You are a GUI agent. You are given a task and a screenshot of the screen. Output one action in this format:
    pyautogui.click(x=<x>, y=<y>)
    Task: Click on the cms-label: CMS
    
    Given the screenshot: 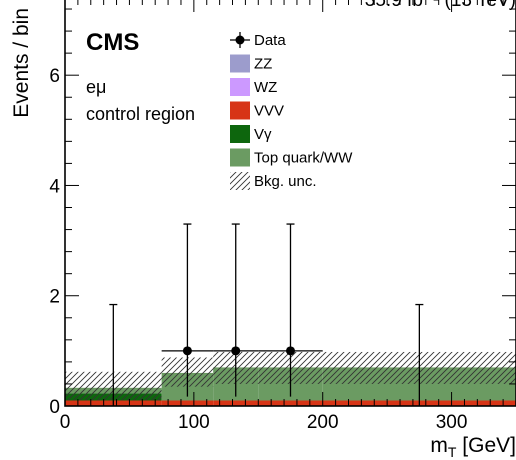 What is the action you would take?
    pyautogui.click(x=112, y=42)
    